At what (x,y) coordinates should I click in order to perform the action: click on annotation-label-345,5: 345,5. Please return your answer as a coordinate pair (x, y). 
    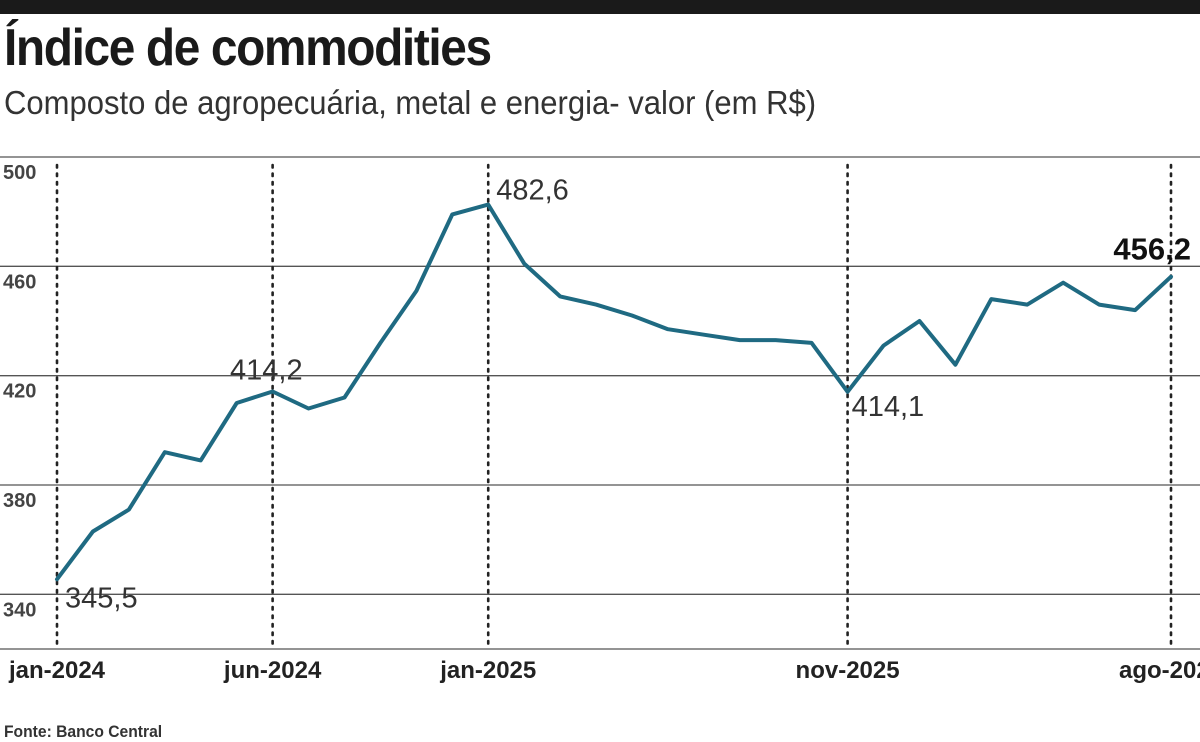
    Looking at the image, I should click on (101, 598).